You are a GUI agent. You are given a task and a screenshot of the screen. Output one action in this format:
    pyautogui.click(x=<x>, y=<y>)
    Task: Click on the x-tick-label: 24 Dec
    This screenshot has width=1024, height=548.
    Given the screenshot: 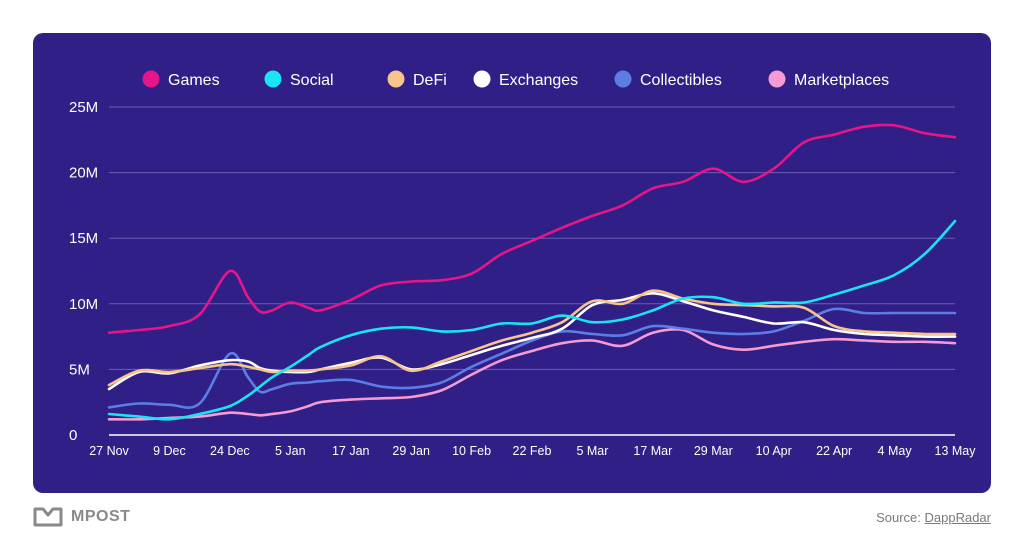 What is the action you would take?
    pyautogui.click(x=230, y=451)
    